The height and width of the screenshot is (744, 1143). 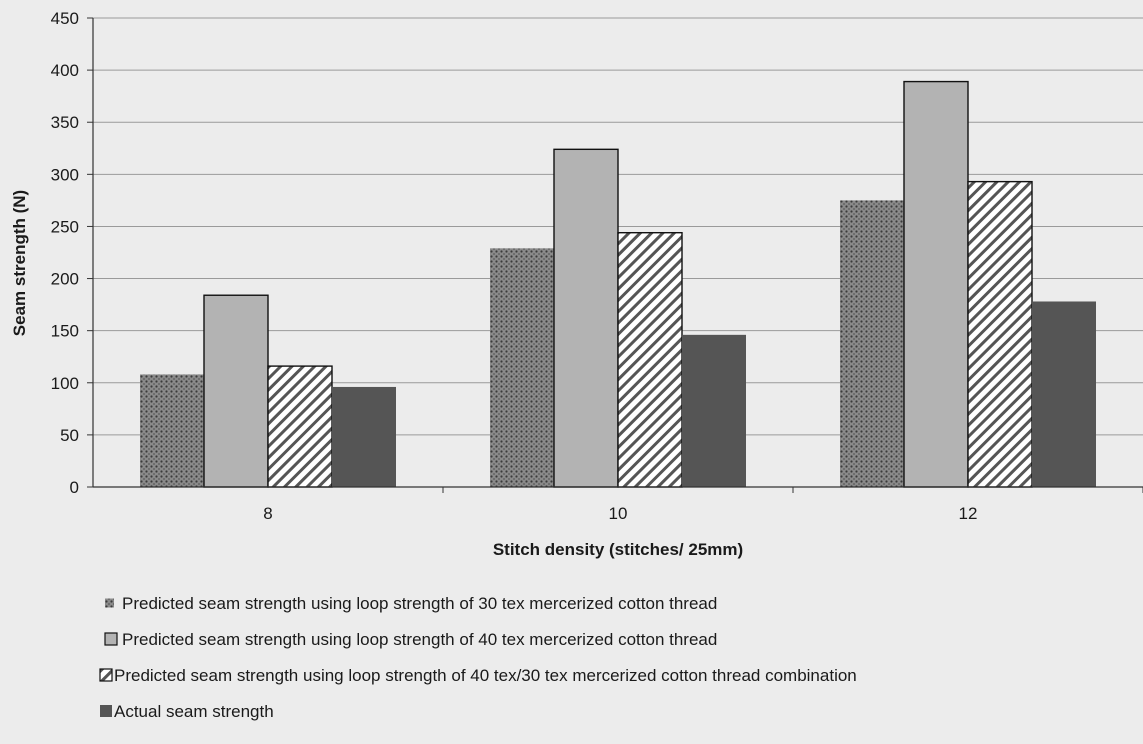 I want to click on legend-item: Actual seam strength, so click(x=187, y=711).